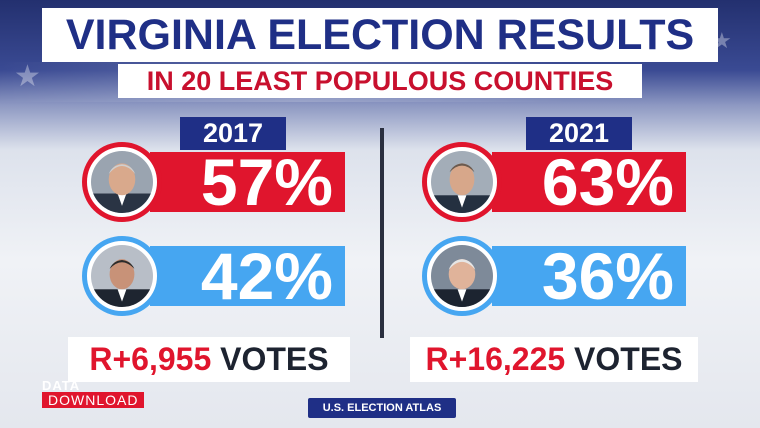  Describe the element at coordinates (150, 359) in the screenshot. I see `margin-value-2017: R+6,955` at that location.